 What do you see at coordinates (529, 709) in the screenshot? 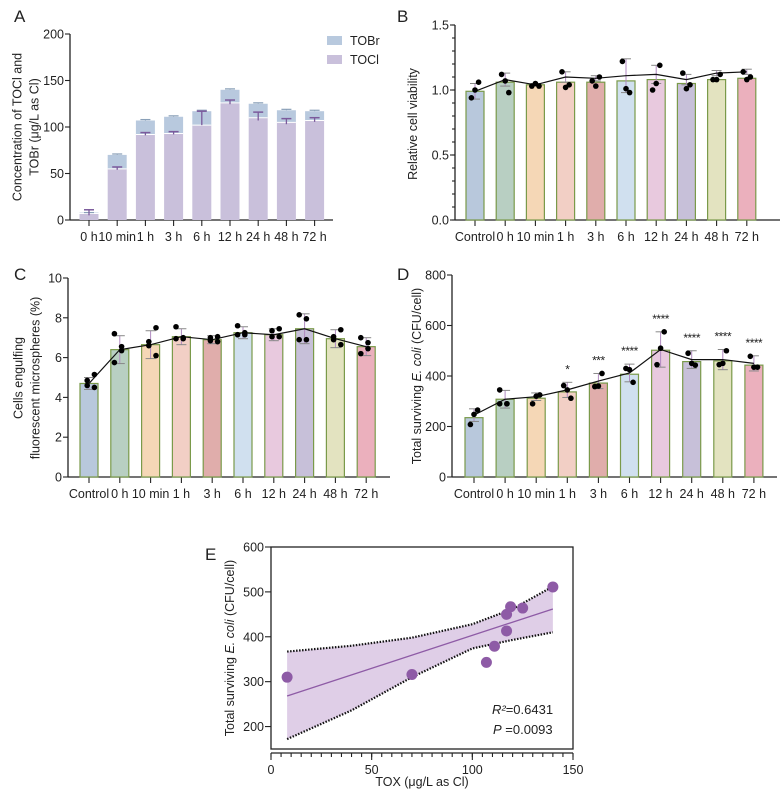
I see `r-squared-value: =0.6431` at bounding box center [529, 709].